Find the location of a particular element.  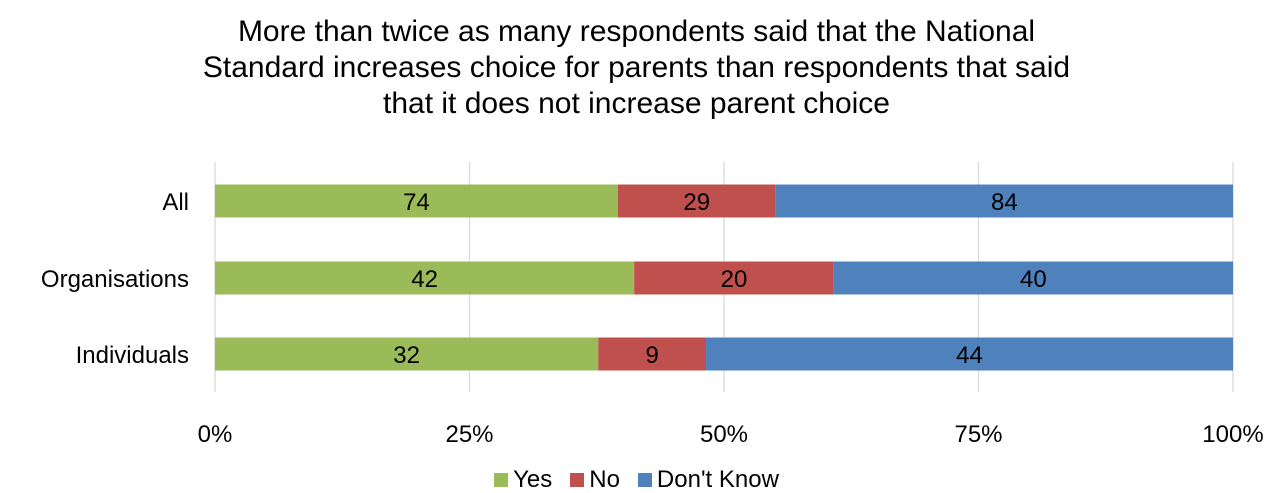

data-label: 84 is located at coordinates (1004, 202).